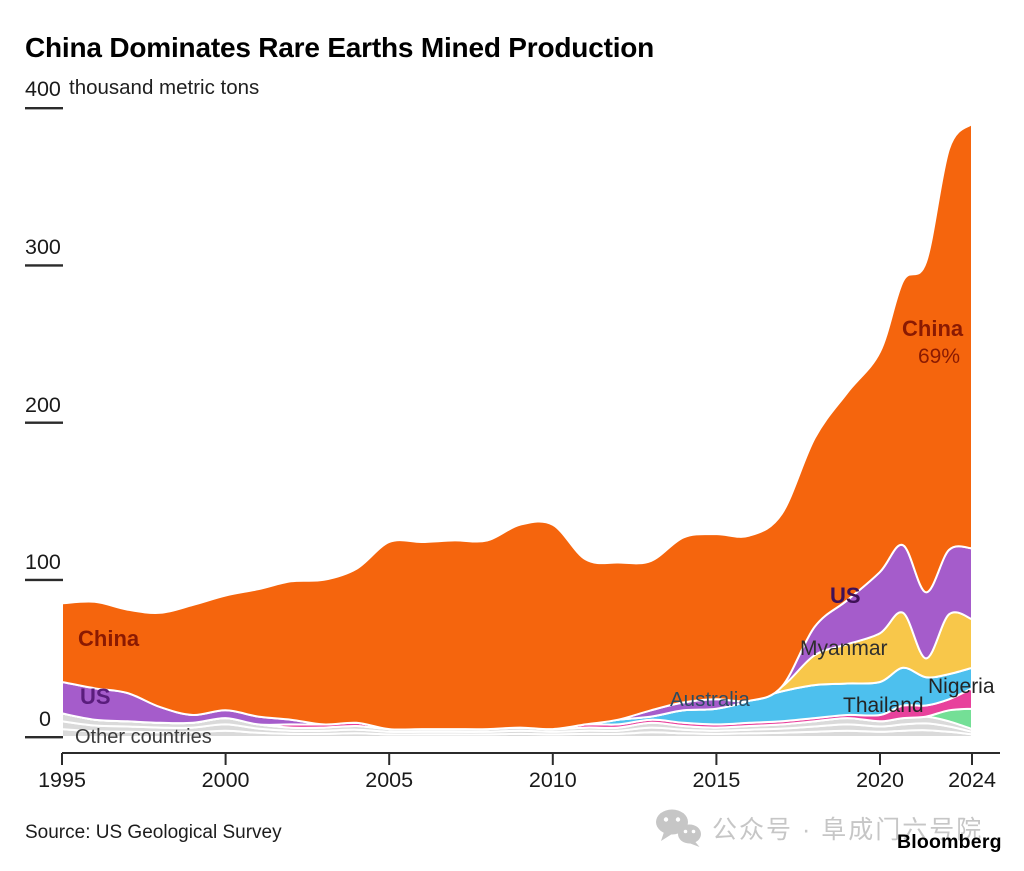 This screenshot has width=1024, height=871. I want to click on x-tick-label-2024: 2024, so click(972, 780).